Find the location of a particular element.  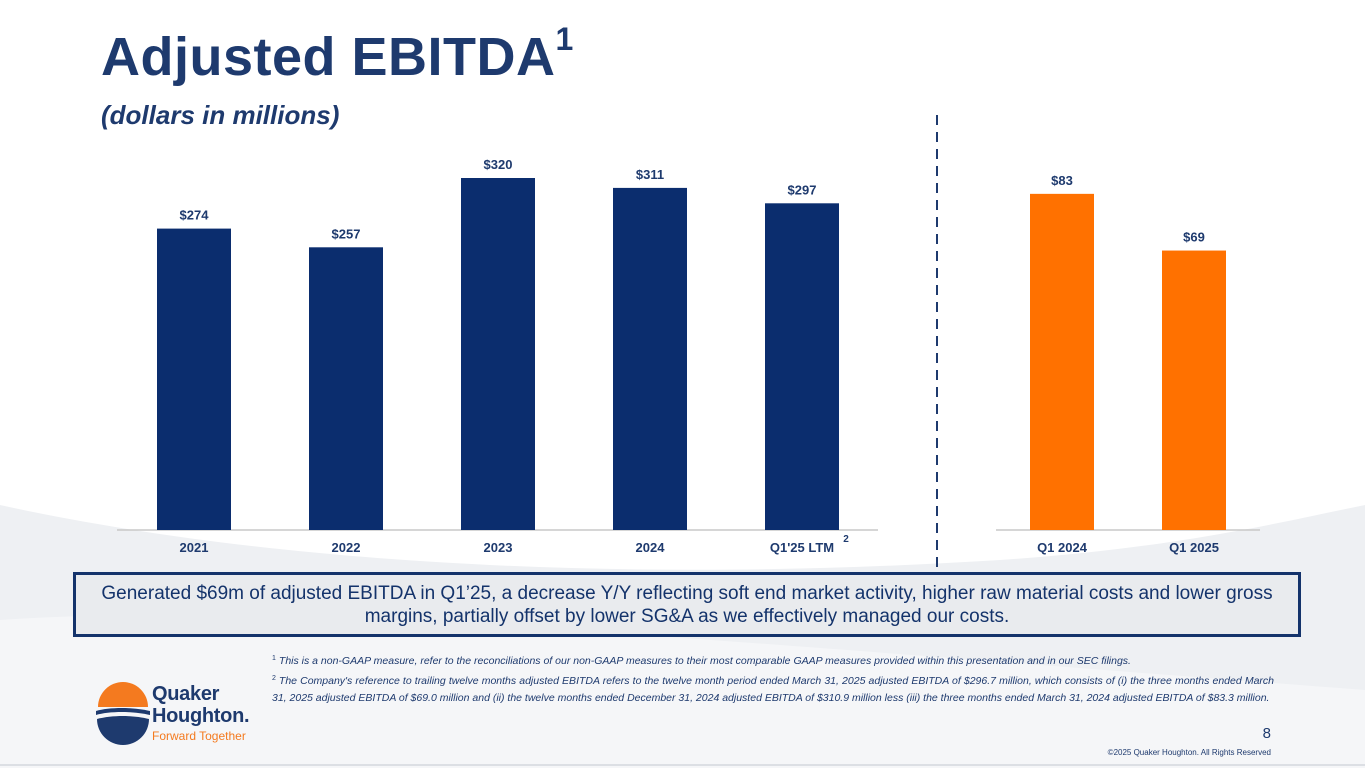

quarterly-ebitda-chart: $83 Q1 2024 $69 Q1 2025 is located at coordinates (1128, 364).